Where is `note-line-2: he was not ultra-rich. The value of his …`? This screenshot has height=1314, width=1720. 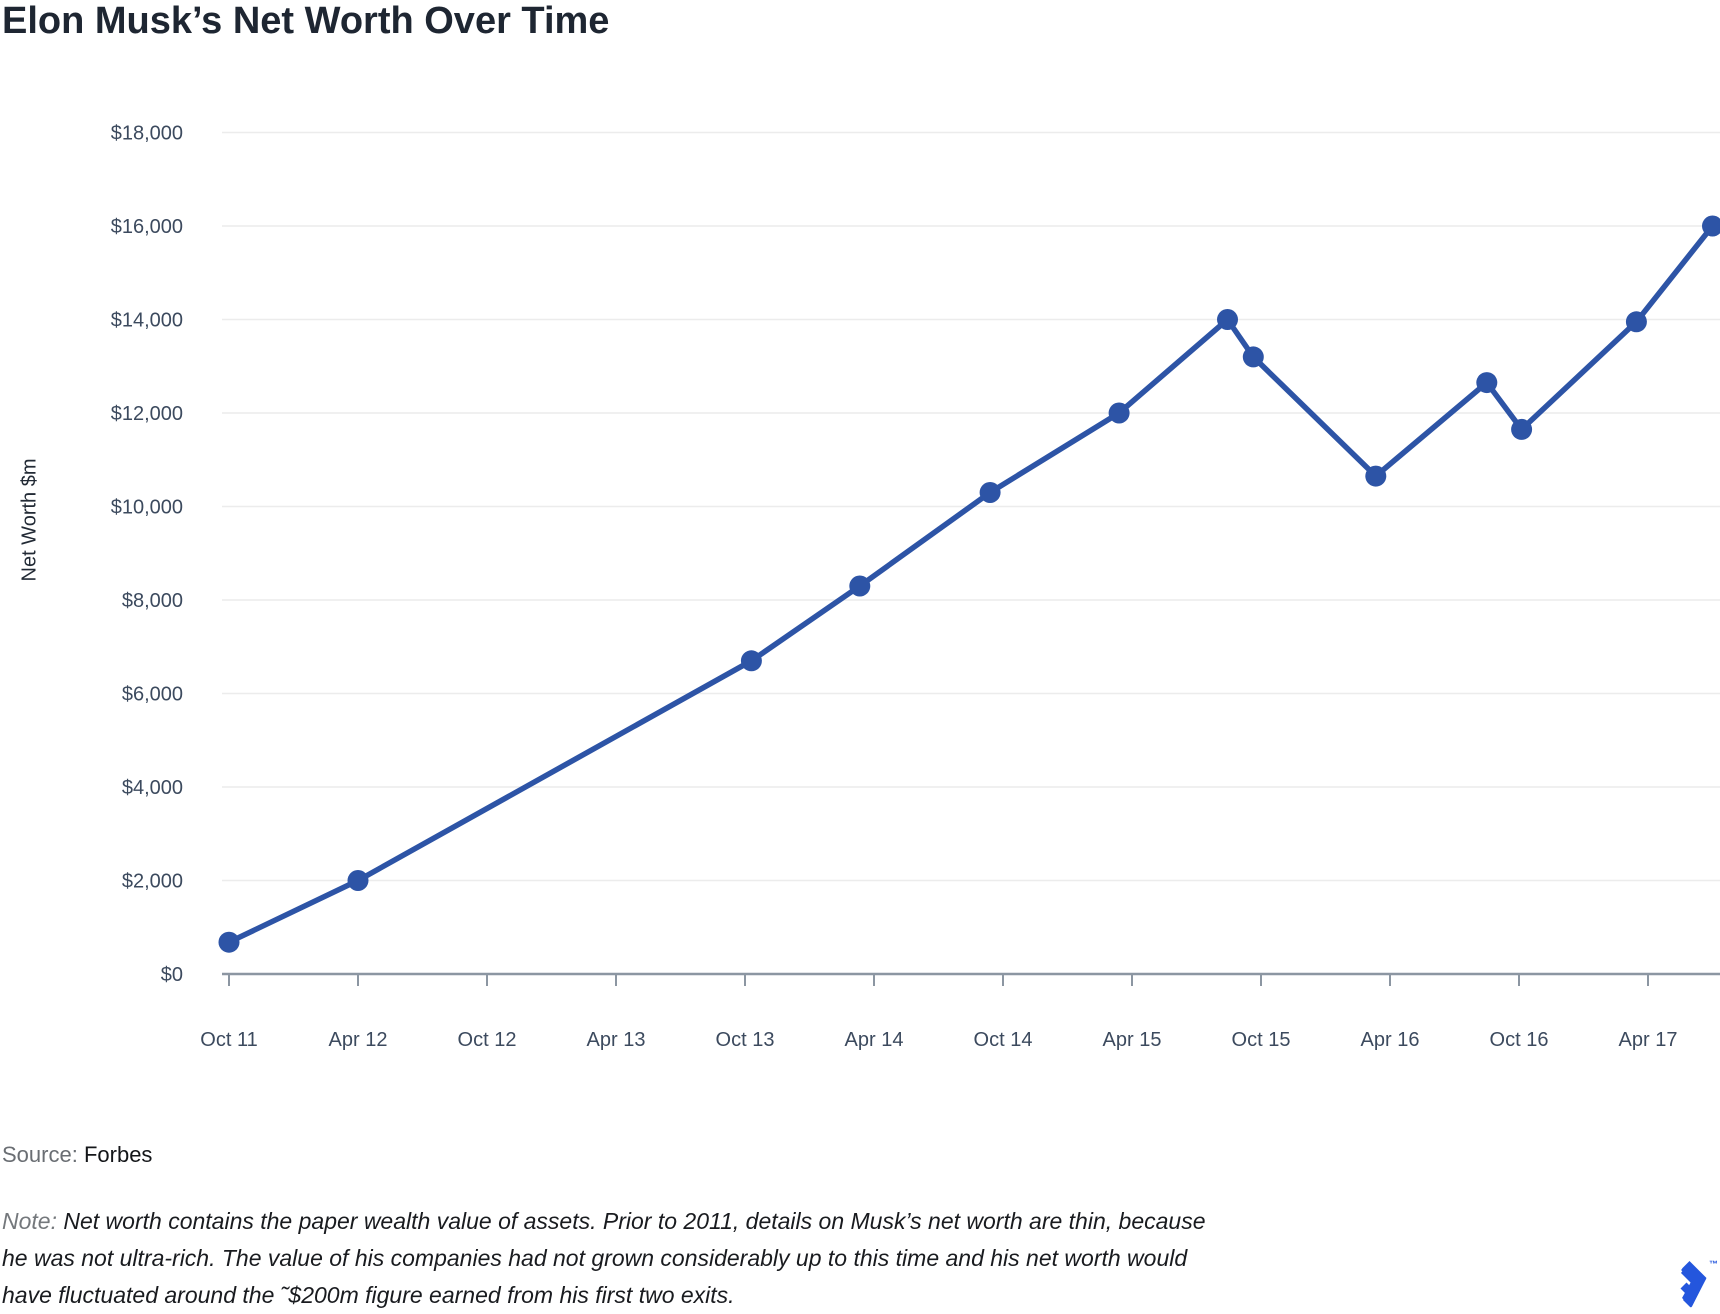
note-line-2: he was not ultra-rich. The value of his … is located at coordinates (595, 1258).